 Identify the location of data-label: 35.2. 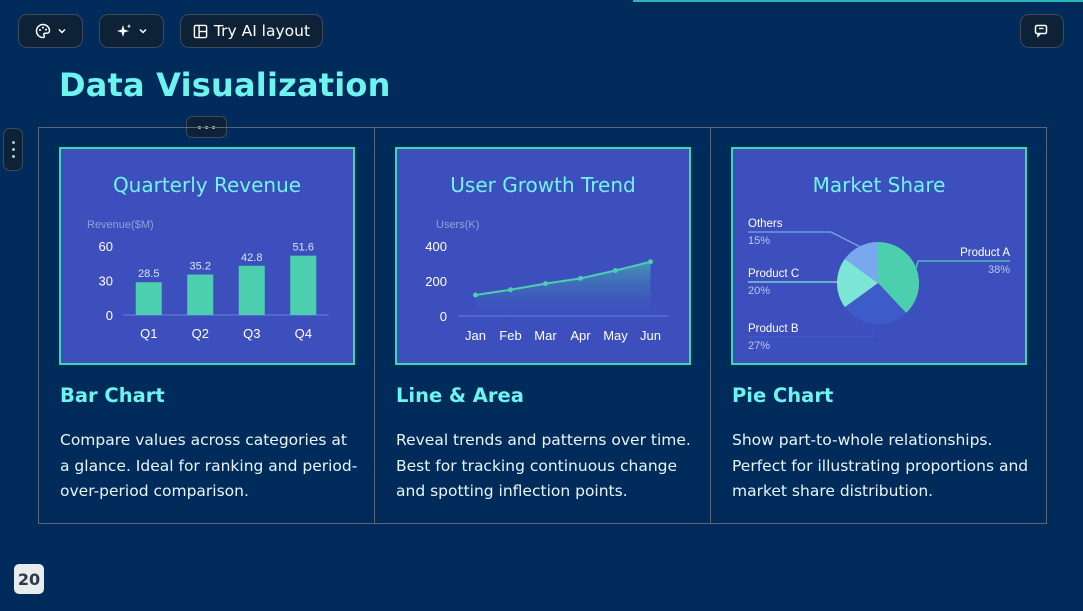
(200, 267).